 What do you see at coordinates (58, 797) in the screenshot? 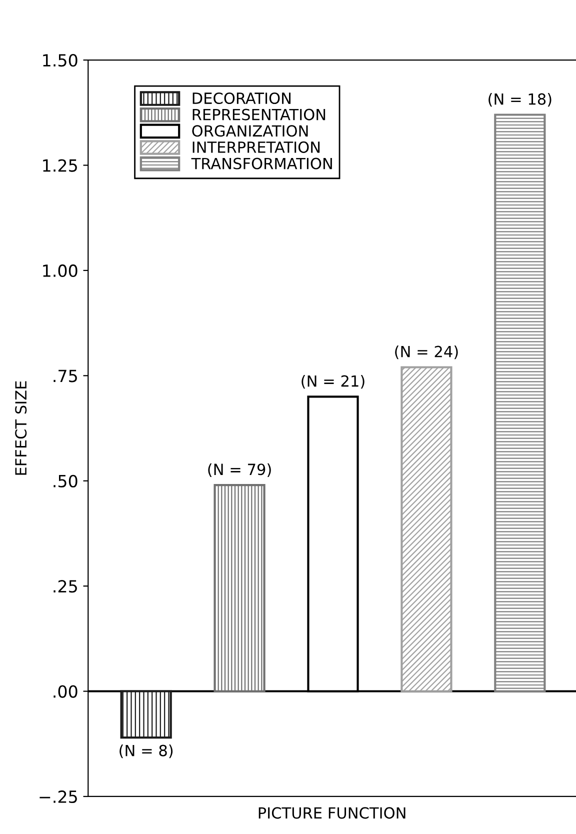
I see `y-tick-label: −.25` at bounding box center [58, 797].